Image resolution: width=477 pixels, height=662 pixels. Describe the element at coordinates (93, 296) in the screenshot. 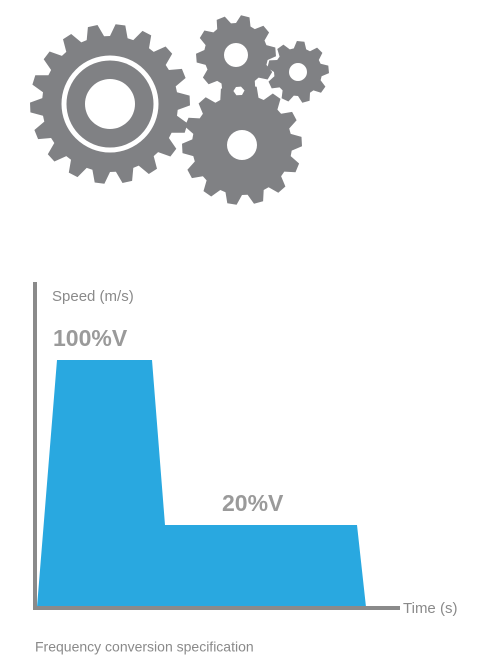

I see `y-axis-label: Speed (m/s)` at that location.